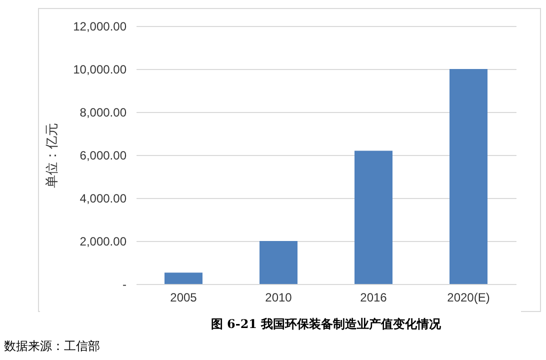 The width and height of the screenshot is (546, 360). I want to click on y-tick-label: 6,000.00, so click(103, 155).